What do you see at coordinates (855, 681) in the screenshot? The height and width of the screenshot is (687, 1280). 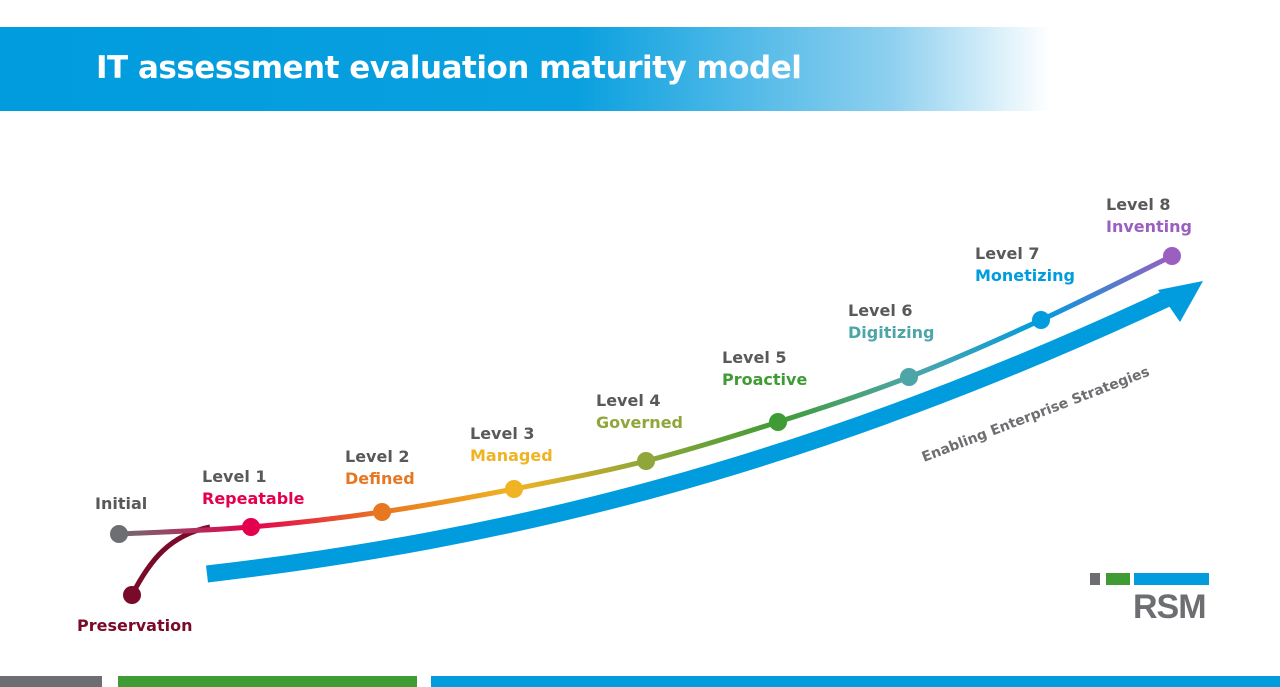 I see `footer-bar-blue` at bounding box center [855, 681].